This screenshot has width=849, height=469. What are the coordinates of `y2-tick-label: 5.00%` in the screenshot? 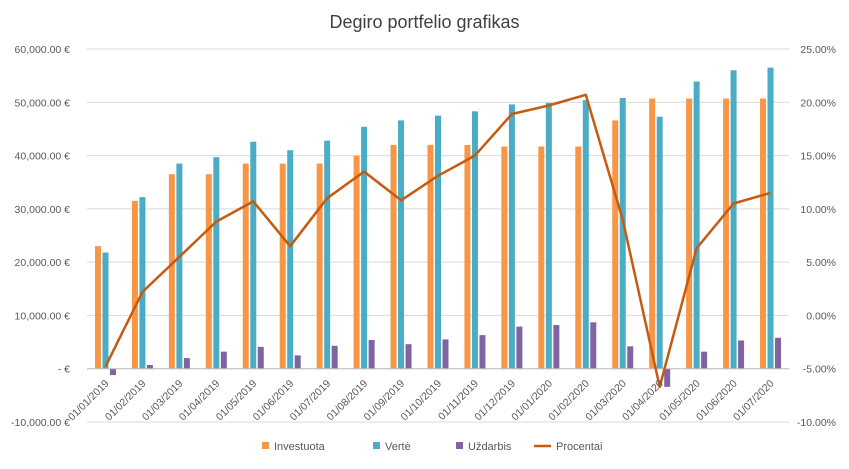 It's located at (821, 263).